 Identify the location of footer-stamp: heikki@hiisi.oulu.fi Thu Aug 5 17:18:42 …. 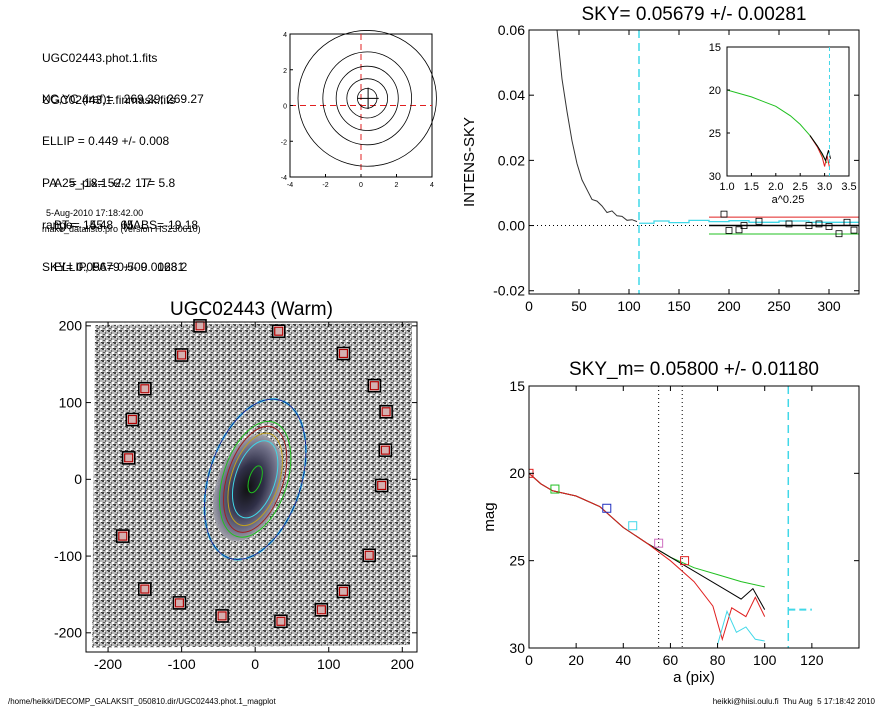
(793, 701).